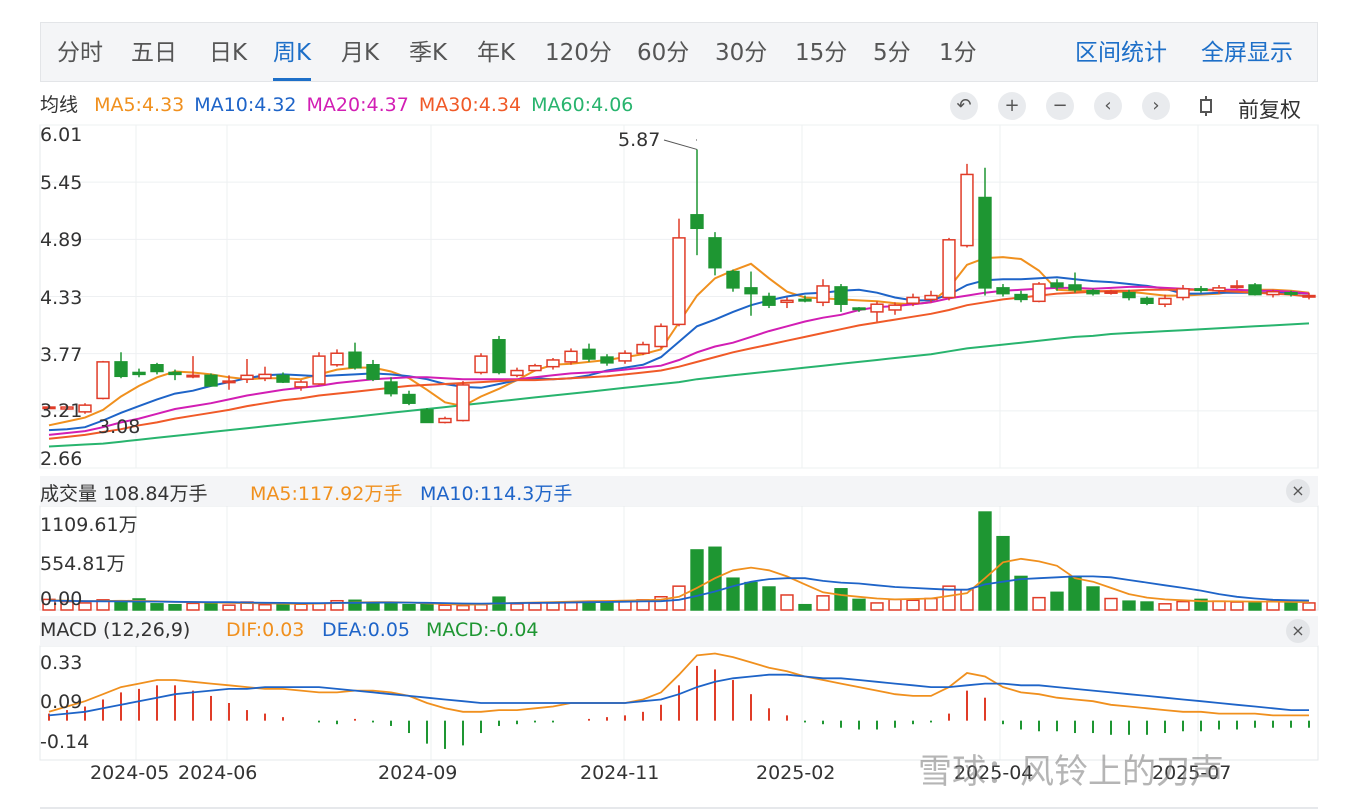 The width and height of the screenshot is (1356, 810). What do you see at coordinates (679, 703) in the screenshot?
I see `macd-panel-frame` at bounding box center [679, 703].